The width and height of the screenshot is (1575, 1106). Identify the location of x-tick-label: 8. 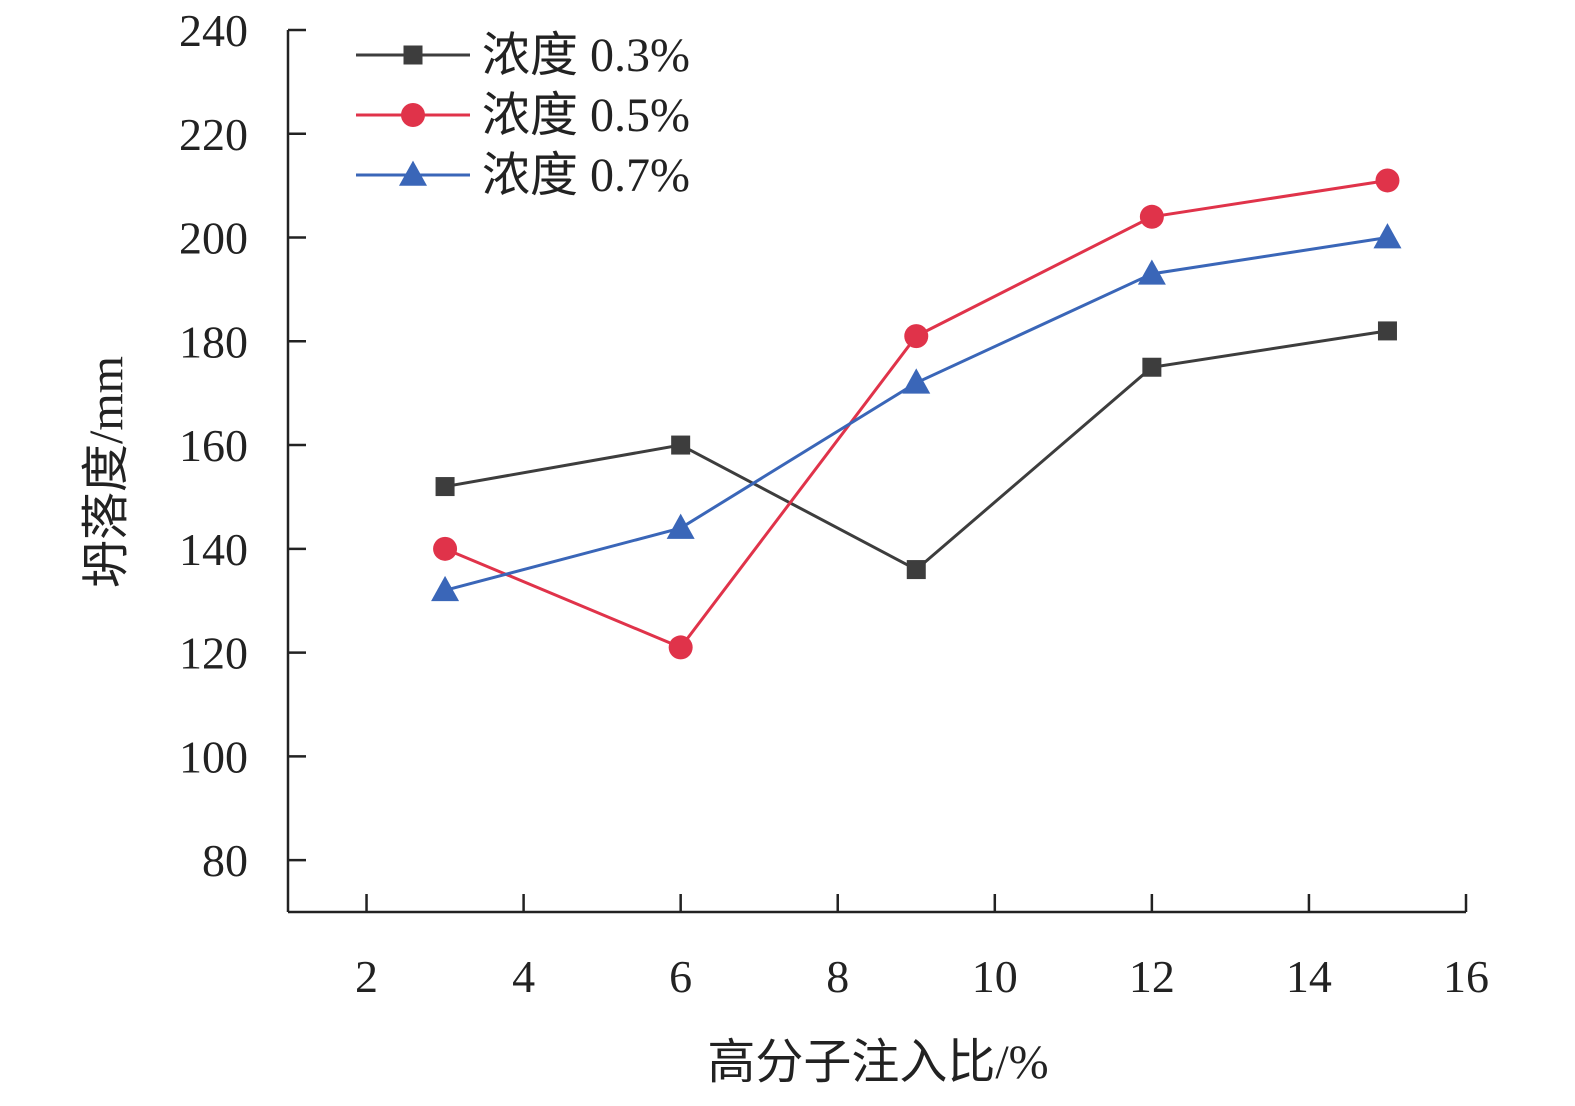
(837, 976).